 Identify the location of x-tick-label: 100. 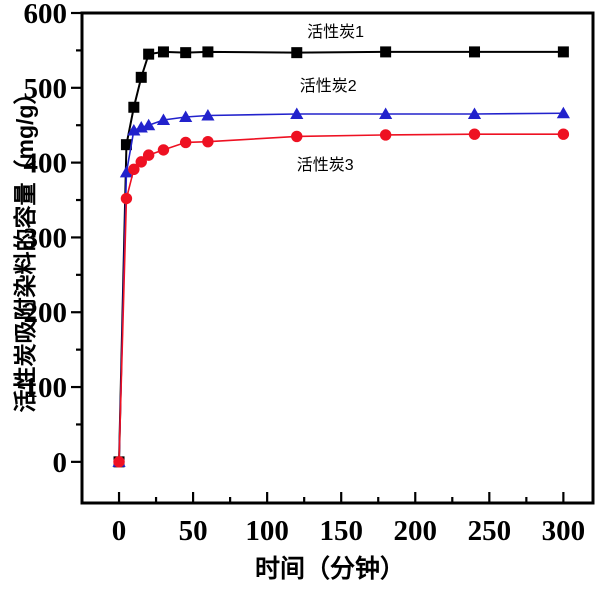
(267, 531).